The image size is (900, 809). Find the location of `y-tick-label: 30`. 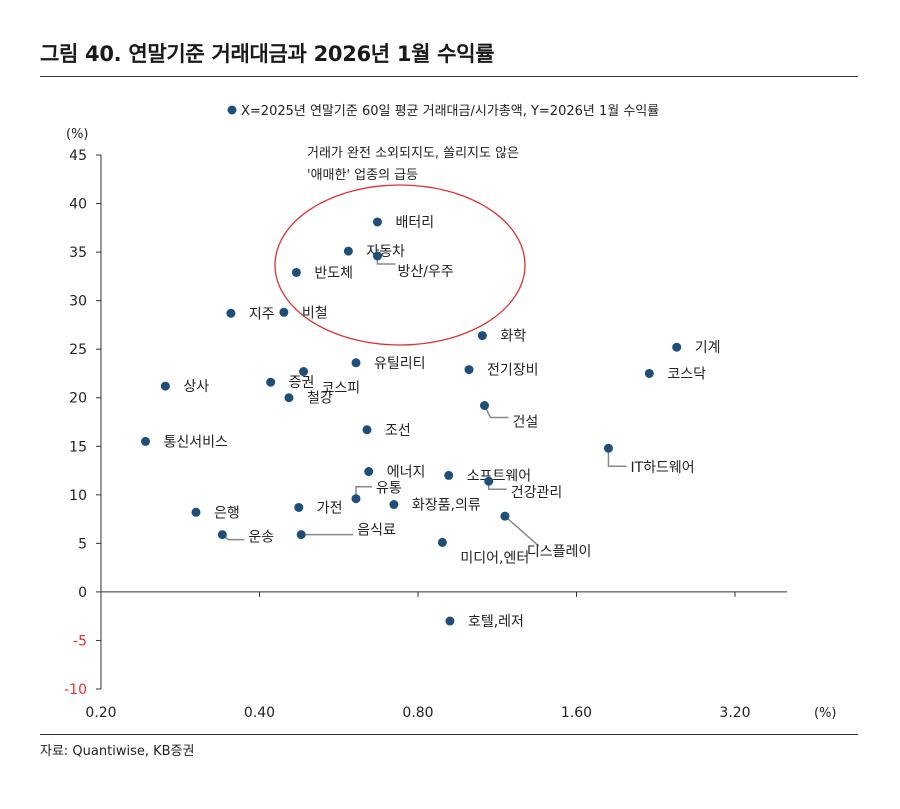

y-tick-label: 30 is located at coordinates (78, 302).